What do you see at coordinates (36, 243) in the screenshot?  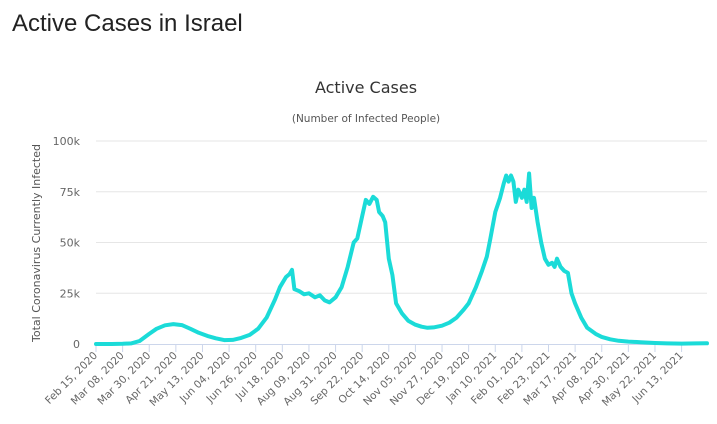 I see `y-axis-label: Total Coronavirus Currently Infected` at bounding box center [36, 243].